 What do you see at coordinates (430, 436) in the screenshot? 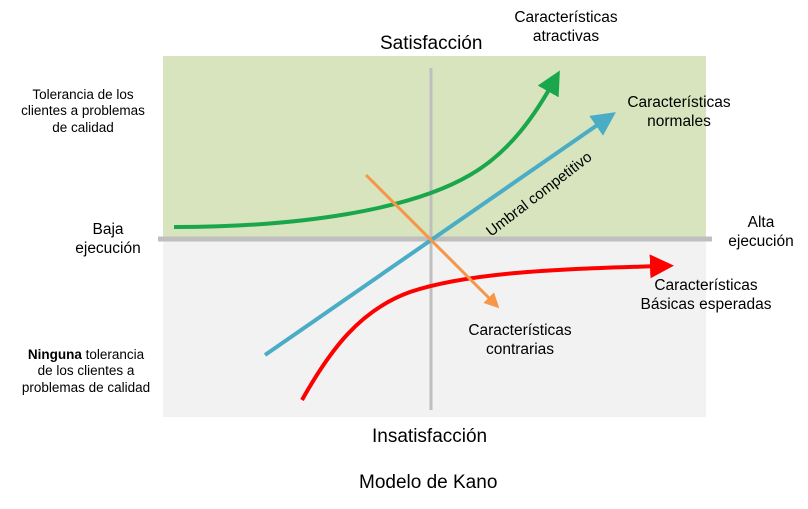
I see `dissatisfaction-label: Insatisfacción` at bounding box center [430, 436].